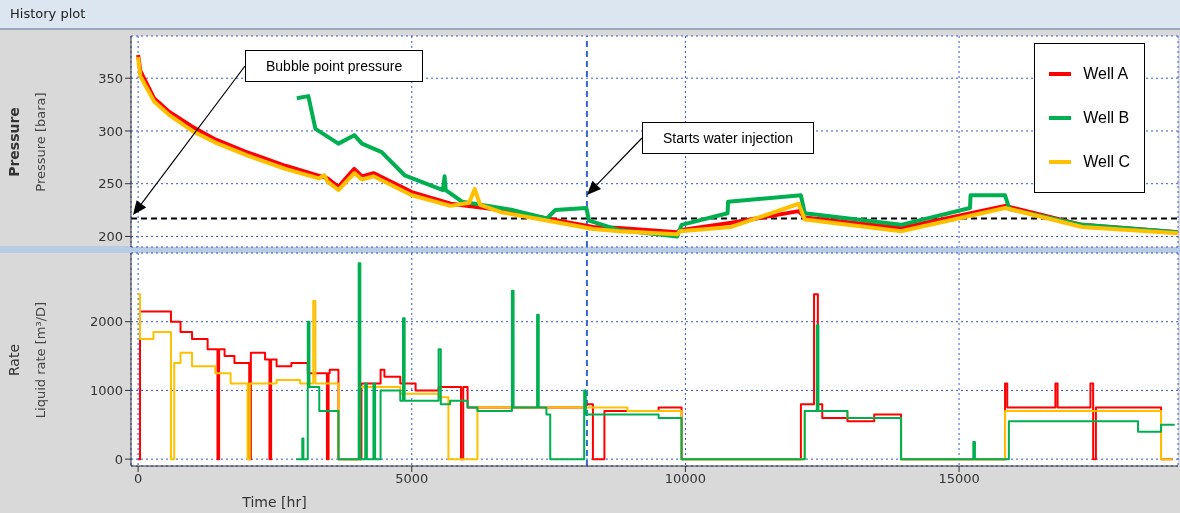  What do you see at coordinates (118, 459) in the screenshot?
I see `y-tick-label: 0` at bounding box center [118, 459].